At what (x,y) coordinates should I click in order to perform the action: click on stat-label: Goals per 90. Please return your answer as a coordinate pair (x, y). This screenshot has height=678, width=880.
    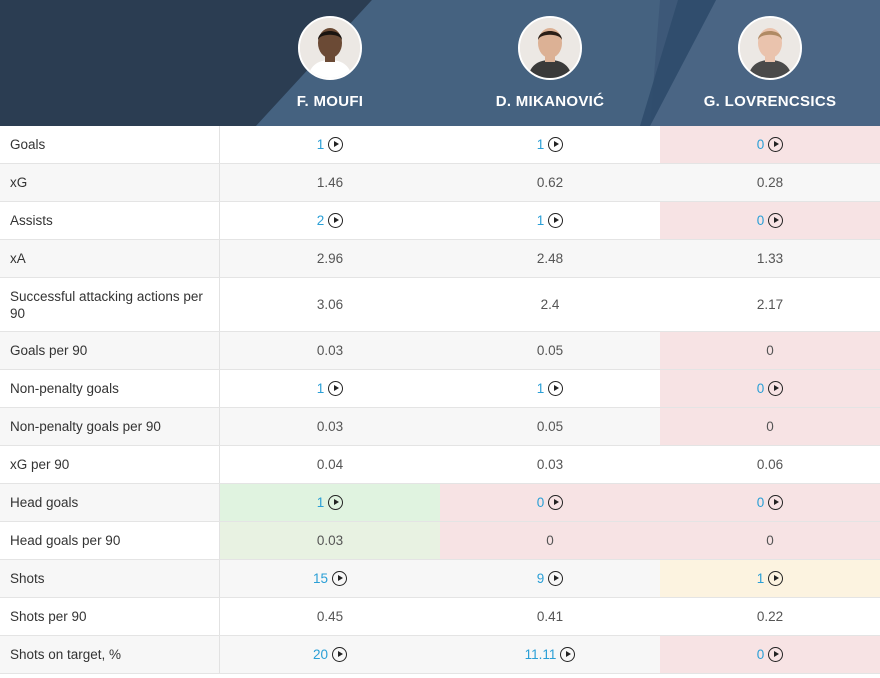
    Looking at the image, I should click on (110, 350).